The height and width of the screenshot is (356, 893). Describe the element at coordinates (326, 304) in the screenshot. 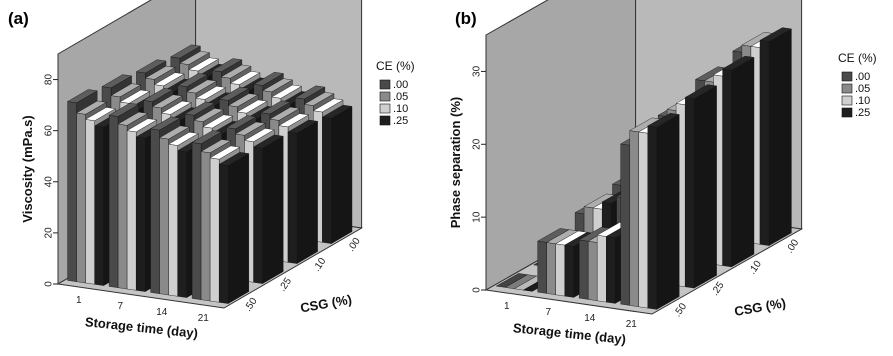

I see `z-axis-title: CSG (%)` at that location.